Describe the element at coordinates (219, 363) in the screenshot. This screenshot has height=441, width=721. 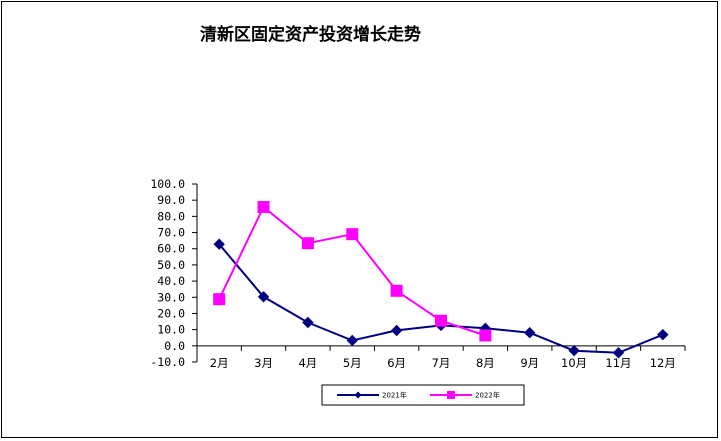
I see `x-tick-label: 2月` at that location.